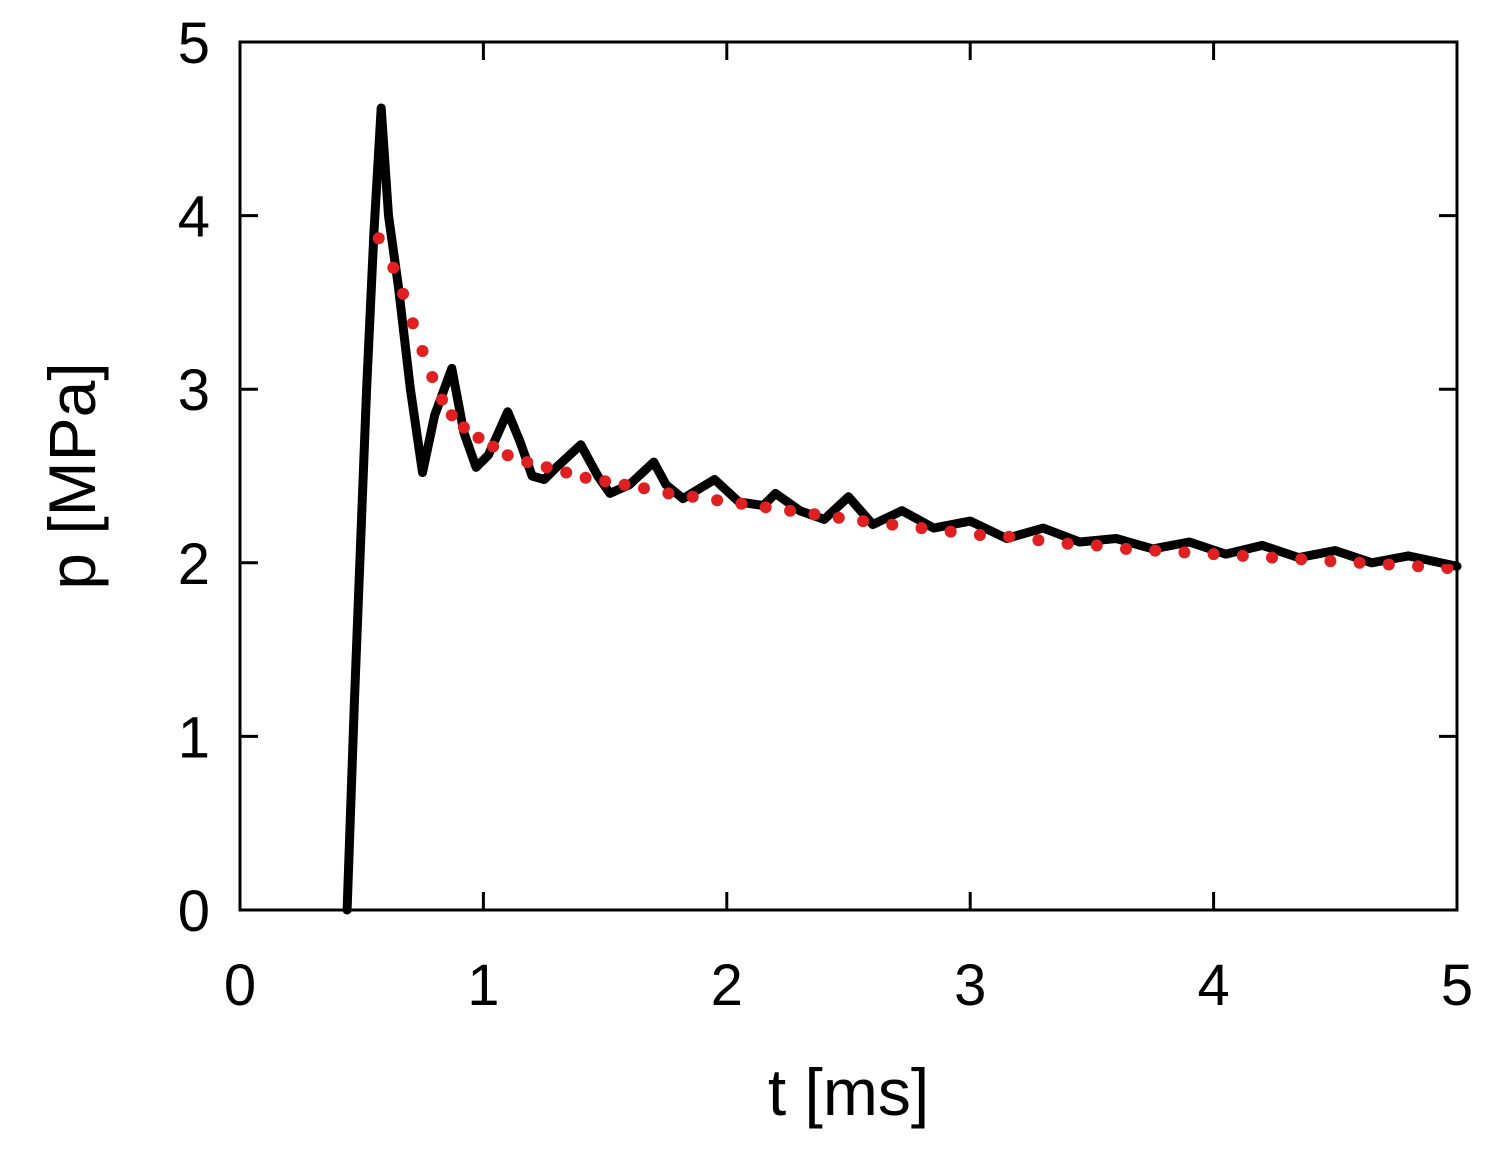  I want to click on y-tick-label: 2, so click(194, 564).